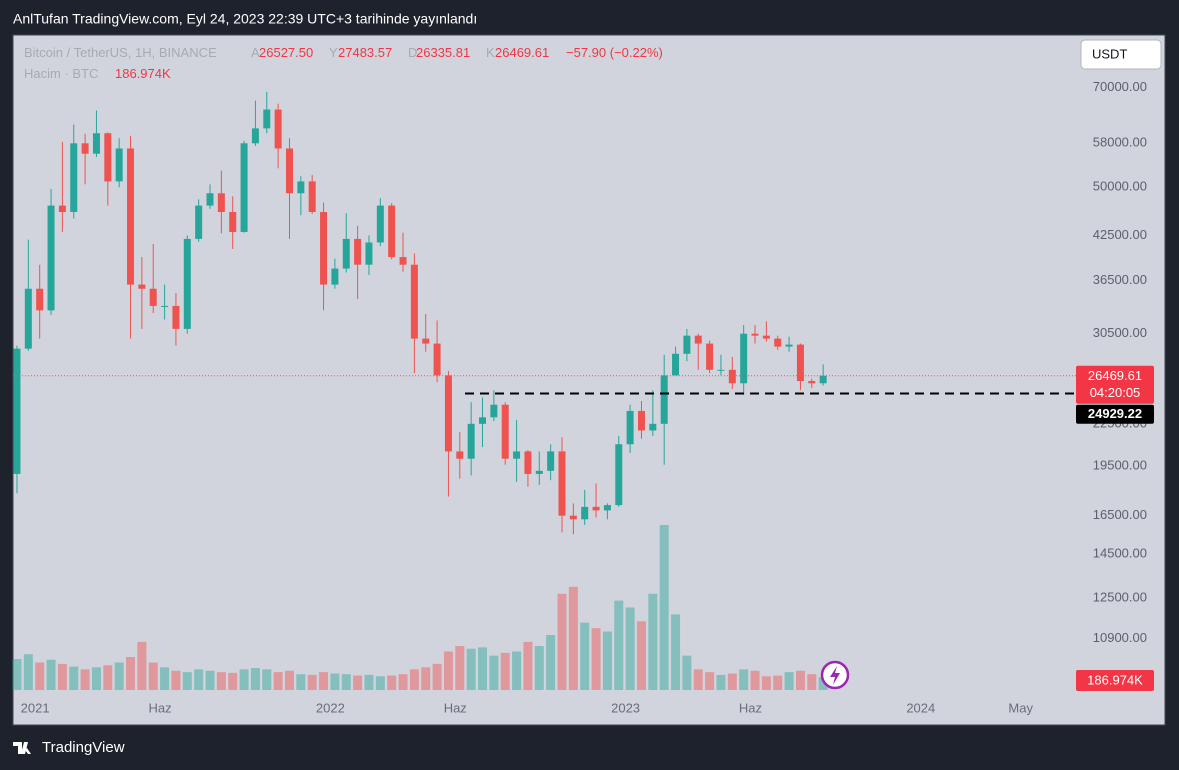  What do you see at coordinates (120, 52) in the screenshot?
I see `legend-symbol: Bitcoin / TetherUS, 1H, BINANCE` at bounding box center [120, 52].